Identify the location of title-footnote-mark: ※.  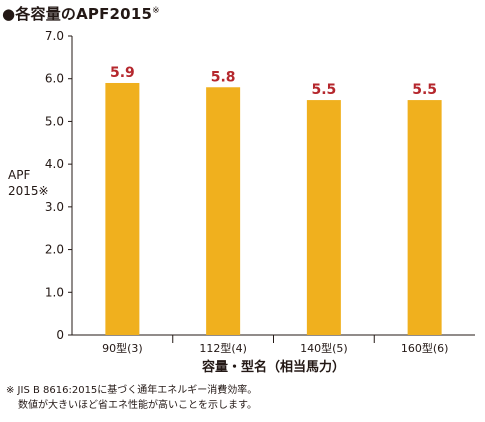
(156, 11).